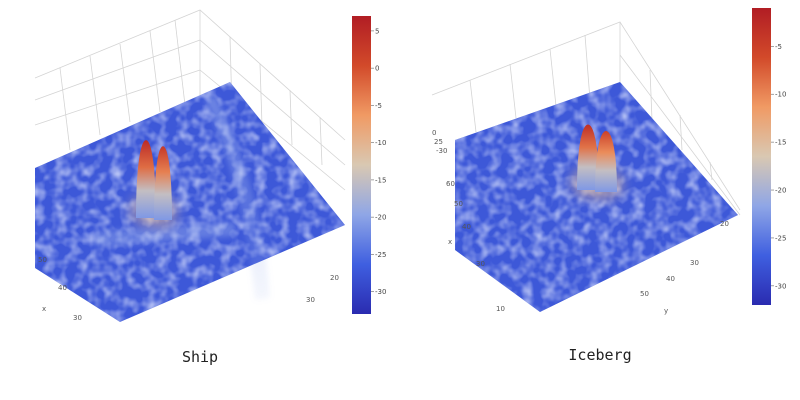  What do you see at coordinates (377, 69) in the screenshot?
I see `colorbar-tick-label: 0` at bounding box center [377, 69].